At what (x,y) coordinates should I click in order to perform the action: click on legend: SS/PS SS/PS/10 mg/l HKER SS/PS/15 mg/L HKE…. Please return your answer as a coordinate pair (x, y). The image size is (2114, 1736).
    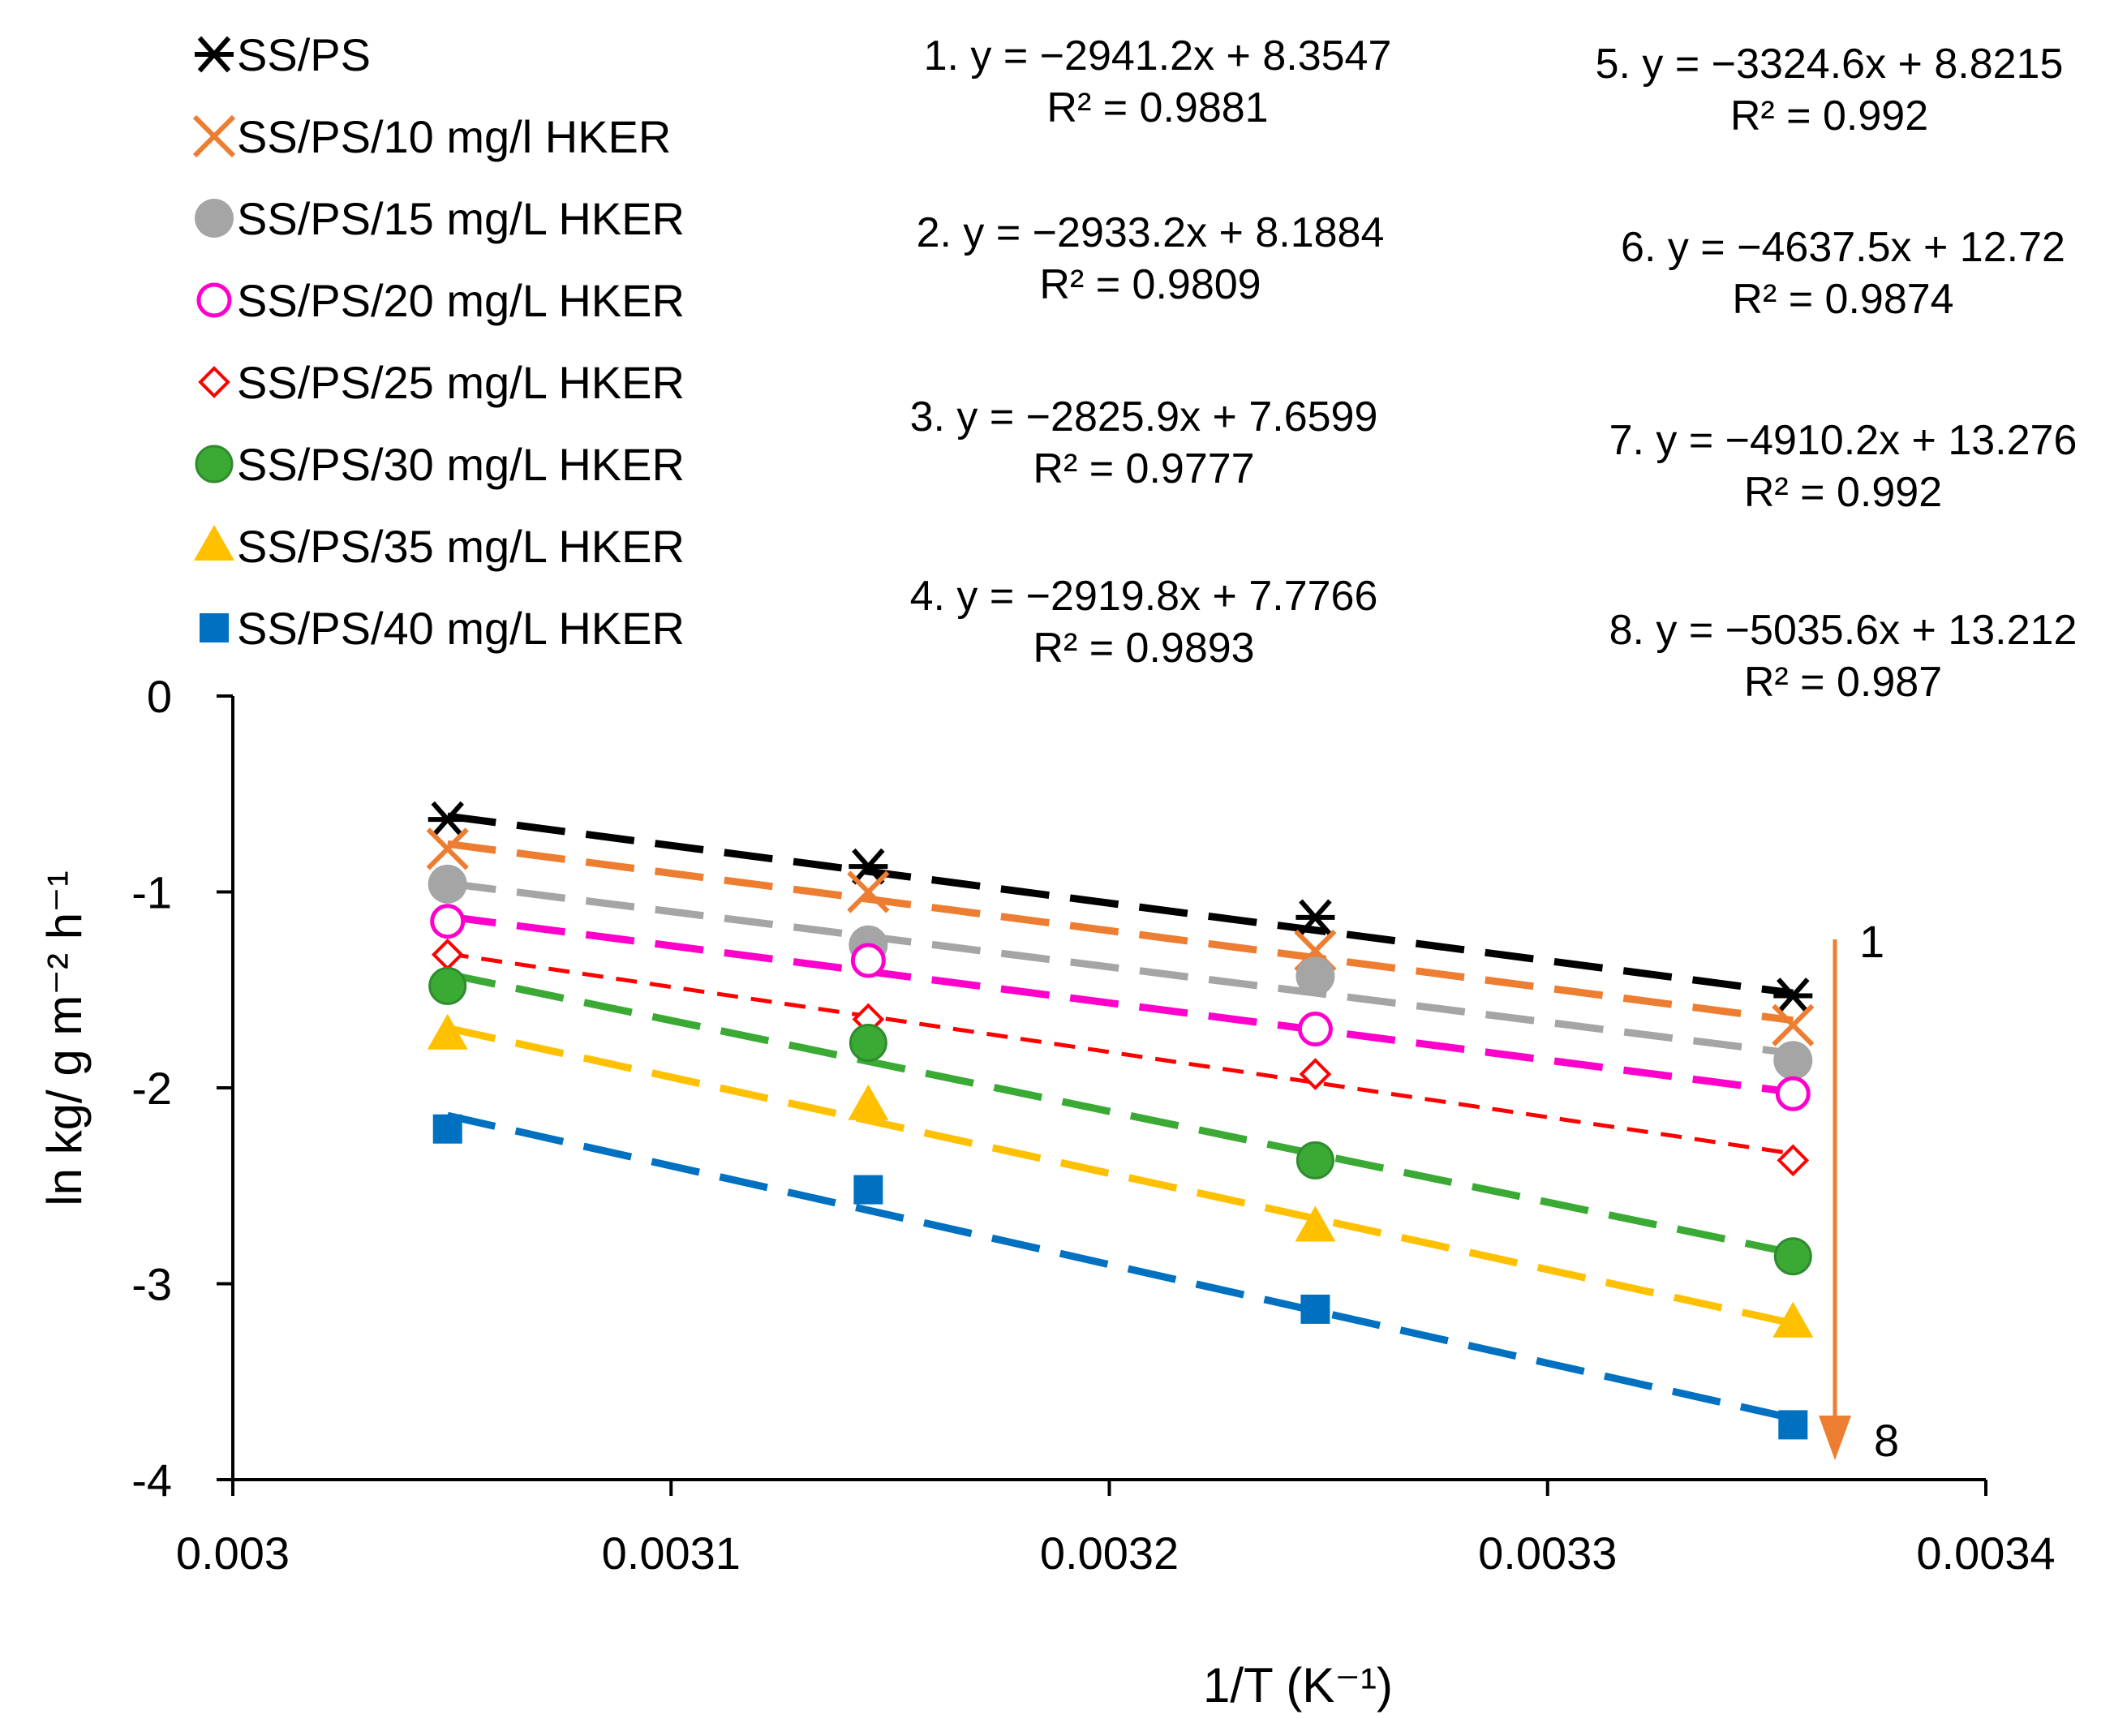
    Looking at the image, I should click on (438, 341).